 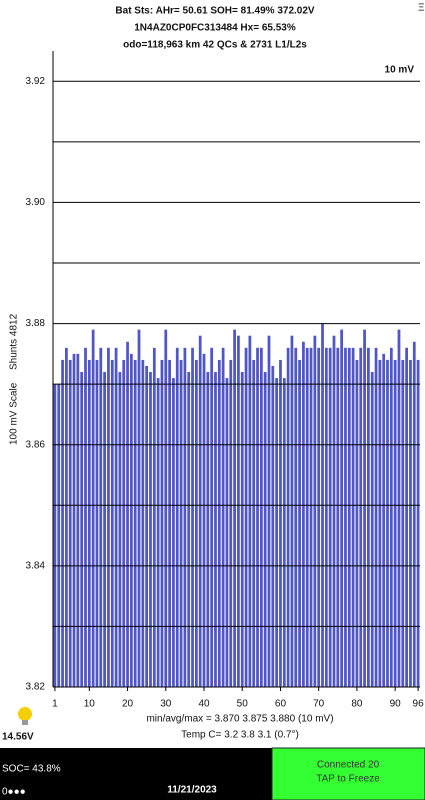 I want to click on header-line: Bat Sts: AHr= 50.61 SOH= 81.49% 372.02V, so click(x=215, y=11).